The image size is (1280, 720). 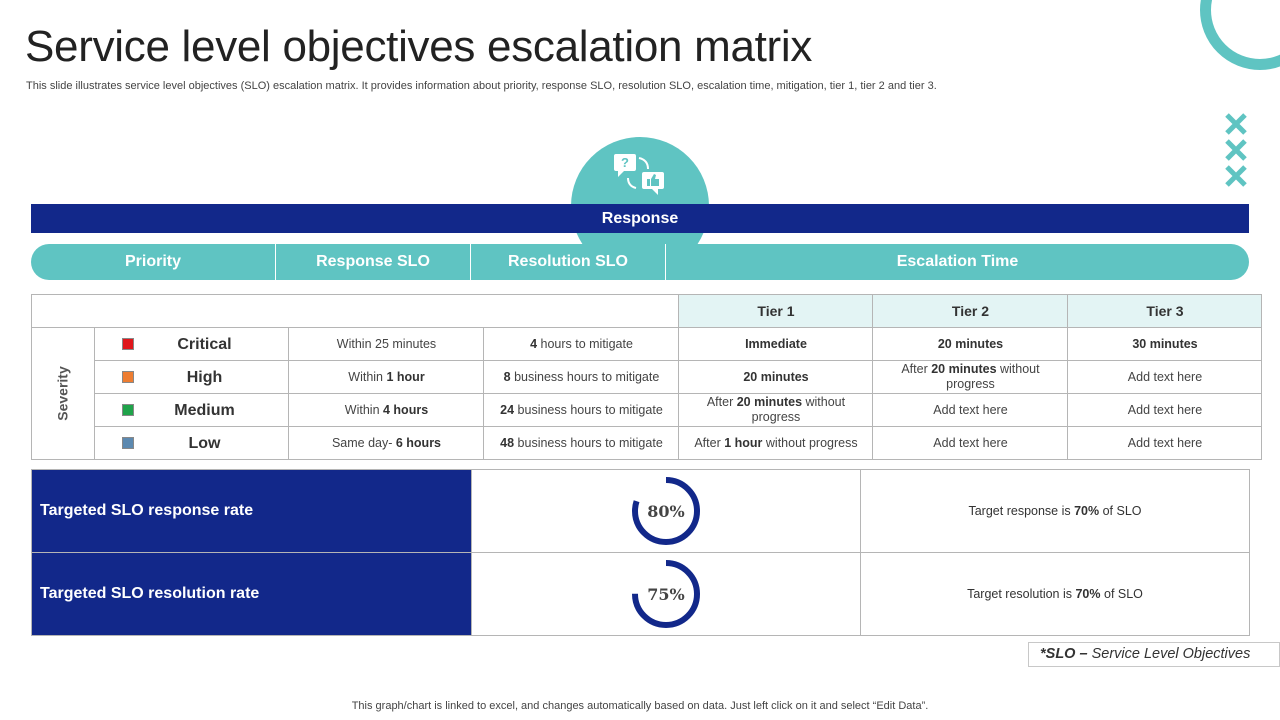 I want to click on tier-1-cell: After 20 minutes without progress, so click(x=776, y=410).